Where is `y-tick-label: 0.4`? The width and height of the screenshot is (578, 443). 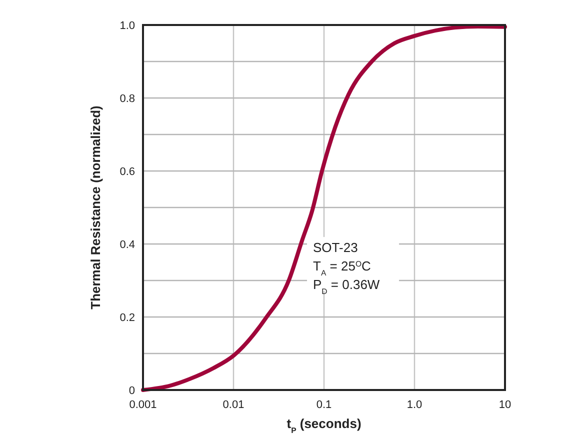
y-tick-label: 0.4 is located at coordinates (127, 245).